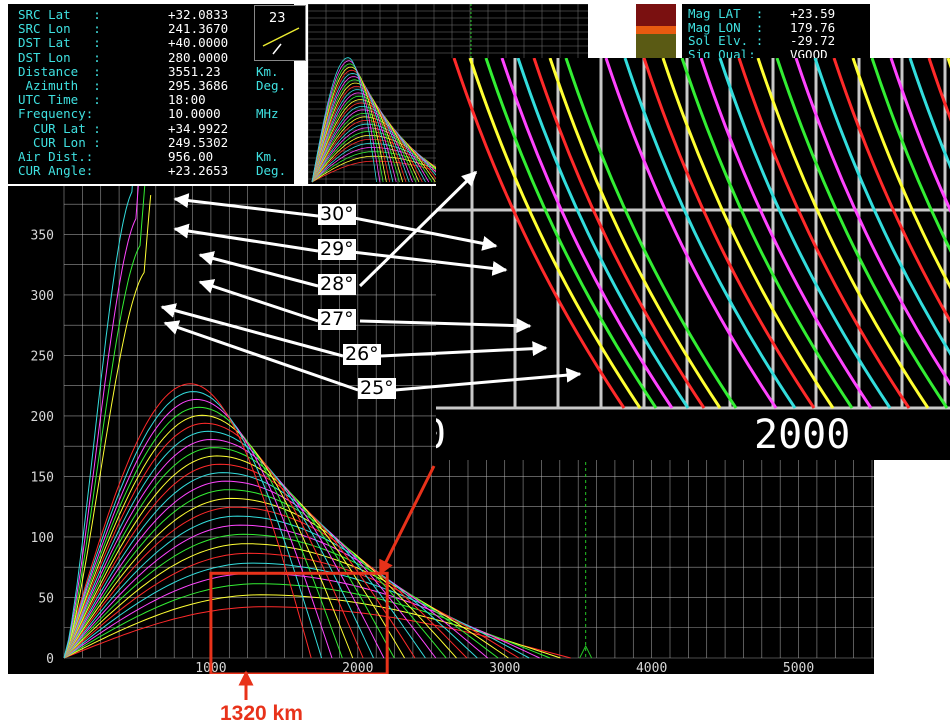 The image size is (950, 727). What do you see at coordinates (813, 13) in the screenshot?
I see `mag-value: +23.59` at bounding box center [813, 13].